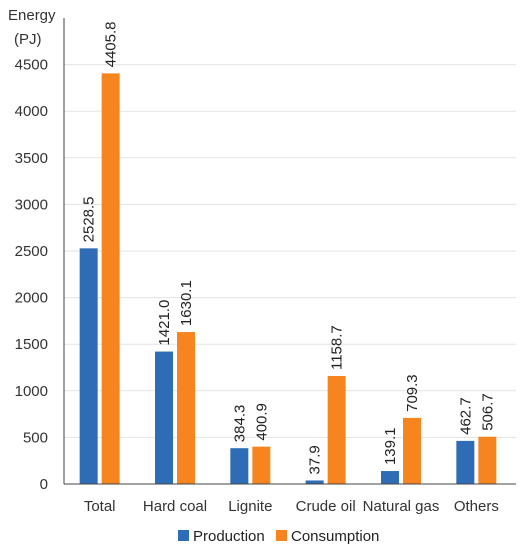  Describe the element at coordinates (315, 459) in the screenshot. I see `data-label: 37.9` at that location.